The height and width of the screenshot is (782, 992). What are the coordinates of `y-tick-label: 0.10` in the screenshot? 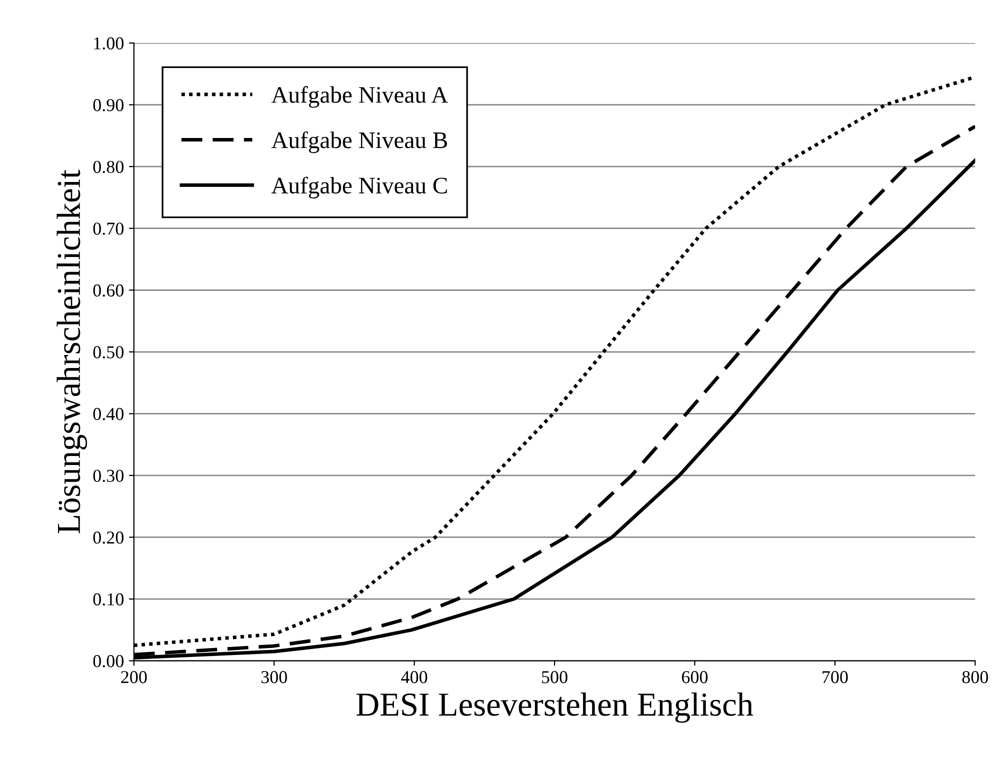 It's located at (108, 599).